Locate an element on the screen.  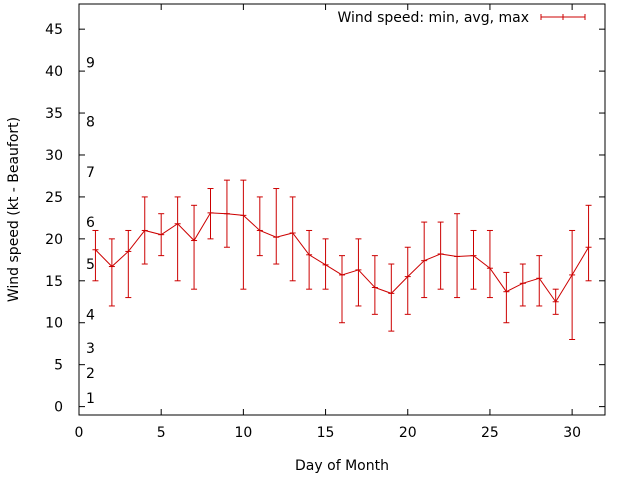
x-tick-label: 0 is located at coordinates (79, 433).